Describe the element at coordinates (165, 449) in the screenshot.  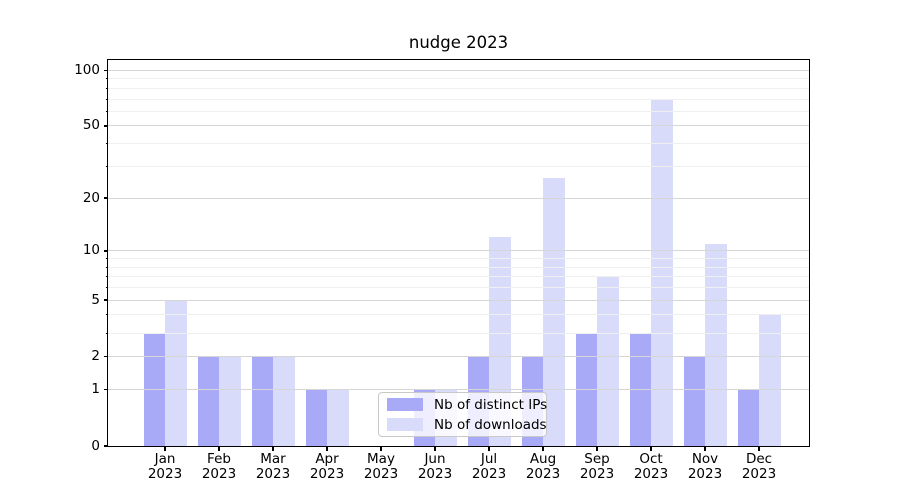
I see `x-tick-mark-jan` at that location.